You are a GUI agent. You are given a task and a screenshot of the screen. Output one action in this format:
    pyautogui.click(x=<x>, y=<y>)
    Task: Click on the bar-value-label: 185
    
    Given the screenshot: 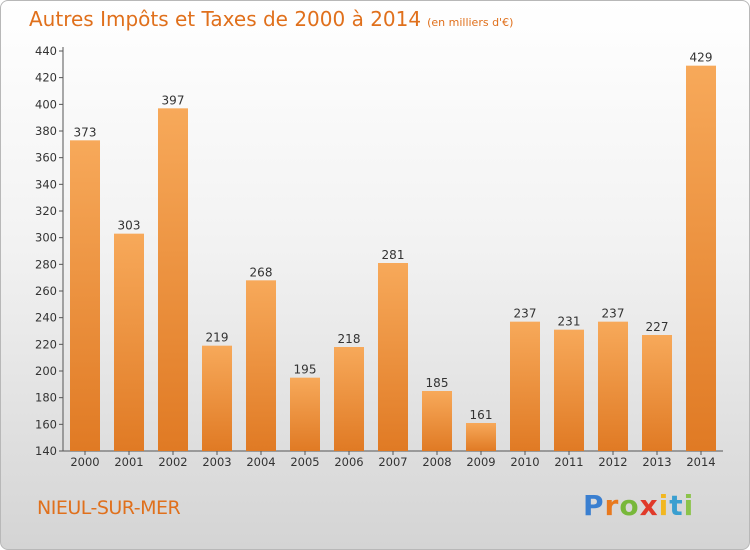 What is the action you would take?
    pyautogui.click(x=437, y=383)
    